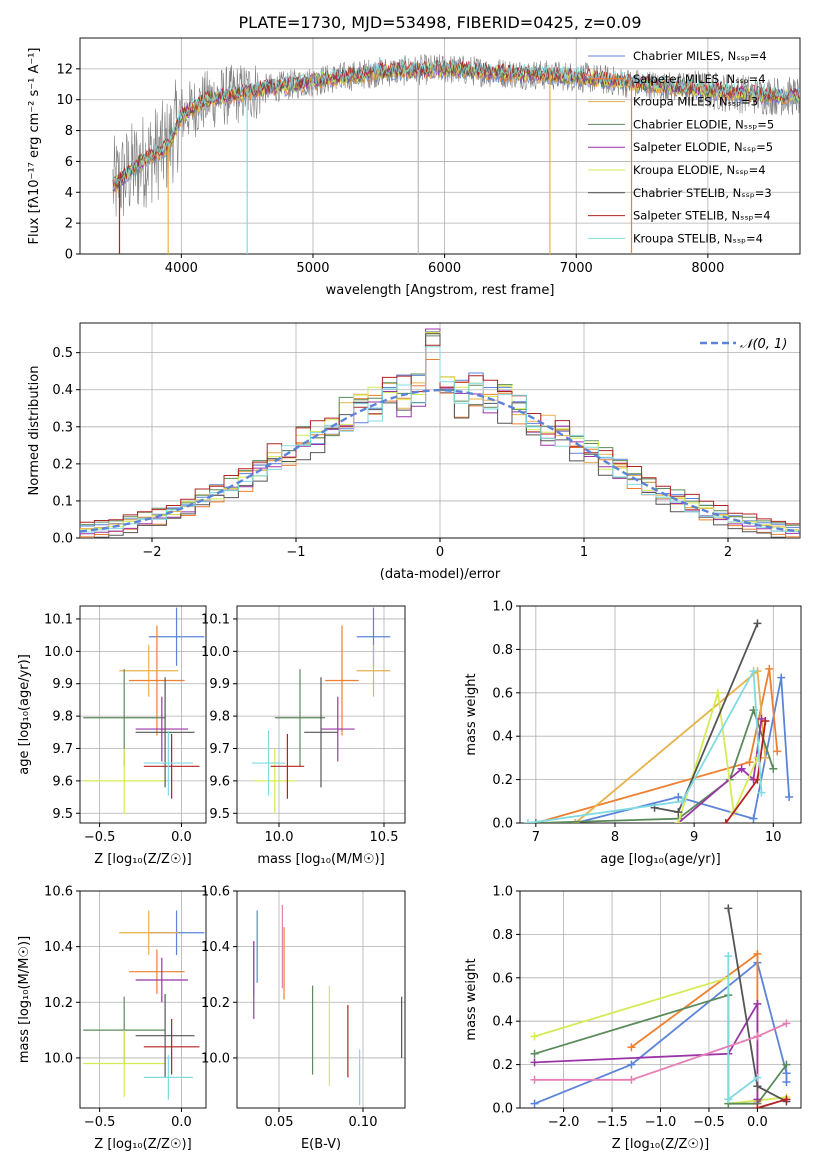 The image size is (819, 1170). Describe the element at coordinates (440, 439) in the screenshot. I see `histogram` at that location.